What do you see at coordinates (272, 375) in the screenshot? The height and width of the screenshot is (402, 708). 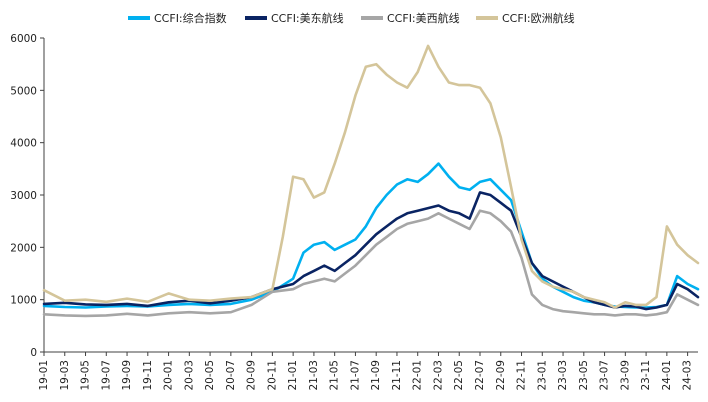 I see `x-tick-label: 20-11` at bounding box center [272, 375].